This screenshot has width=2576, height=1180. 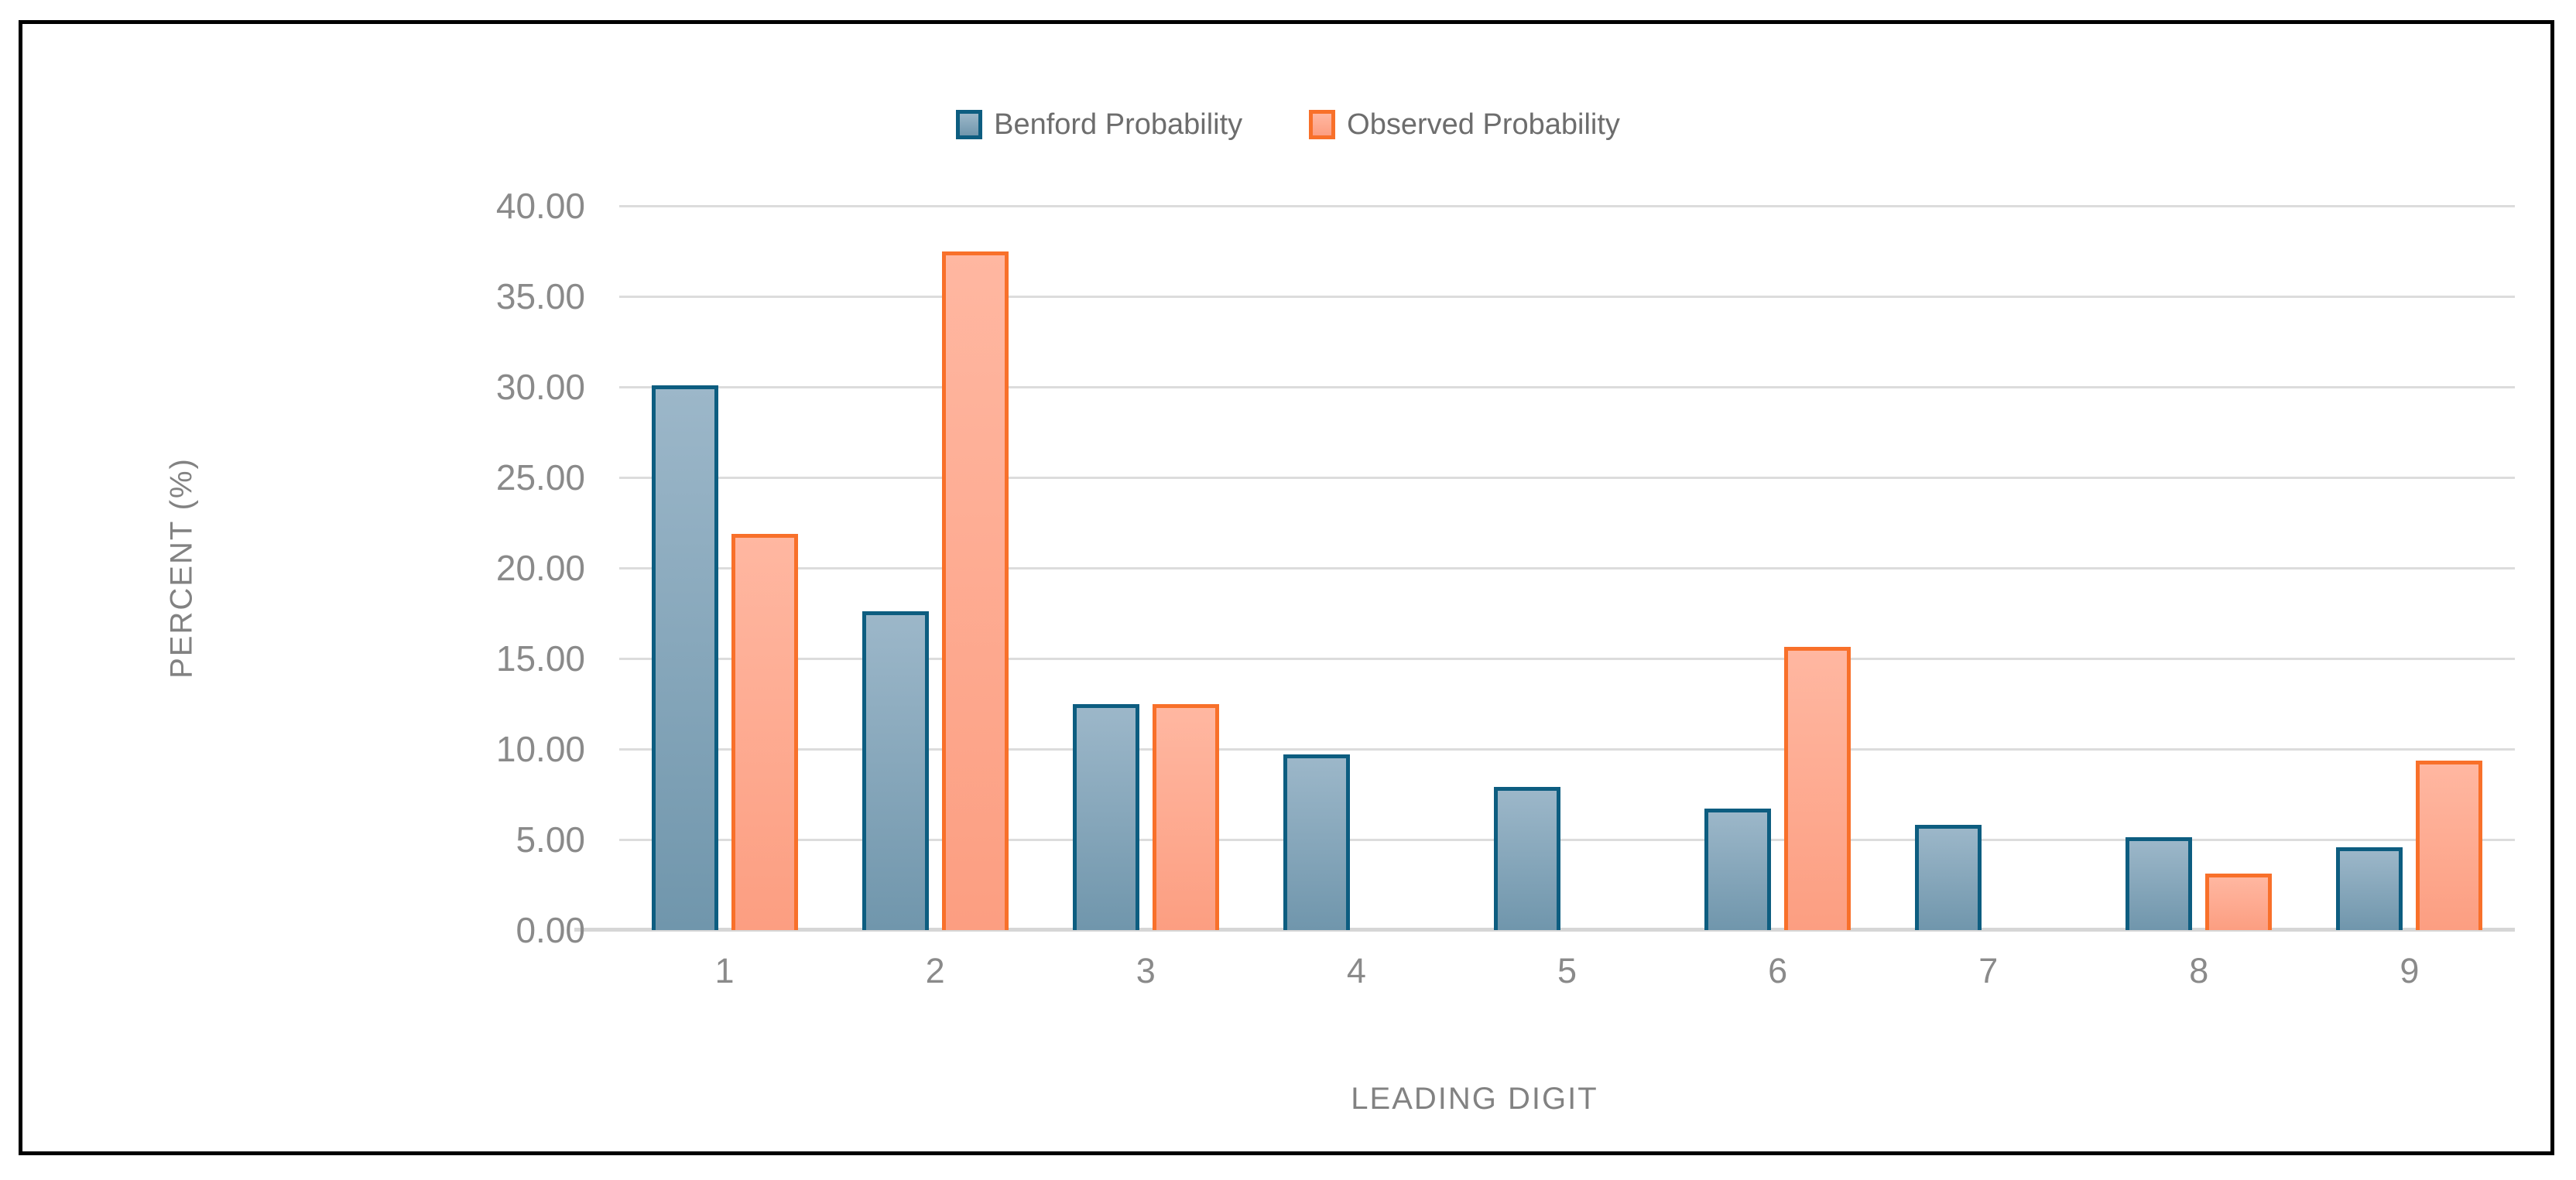 What do you see at coordinates (540, 478) in the screenshot?
I see `y-tick-label: 25.00` at bounding box center [540, 478].